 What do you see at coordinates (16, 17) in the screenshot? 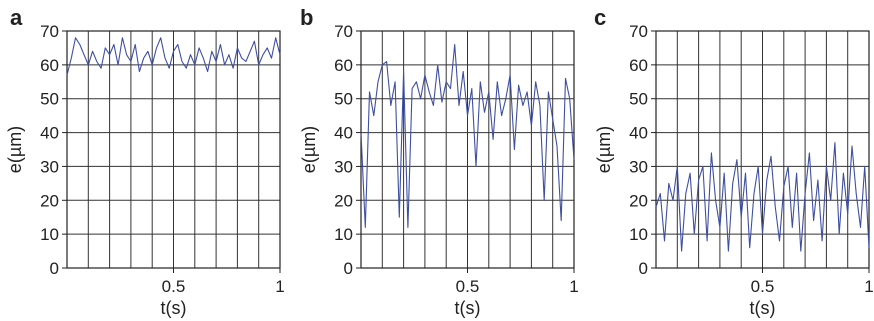
I see `panel-label: a` at bounding box center [16, 17].